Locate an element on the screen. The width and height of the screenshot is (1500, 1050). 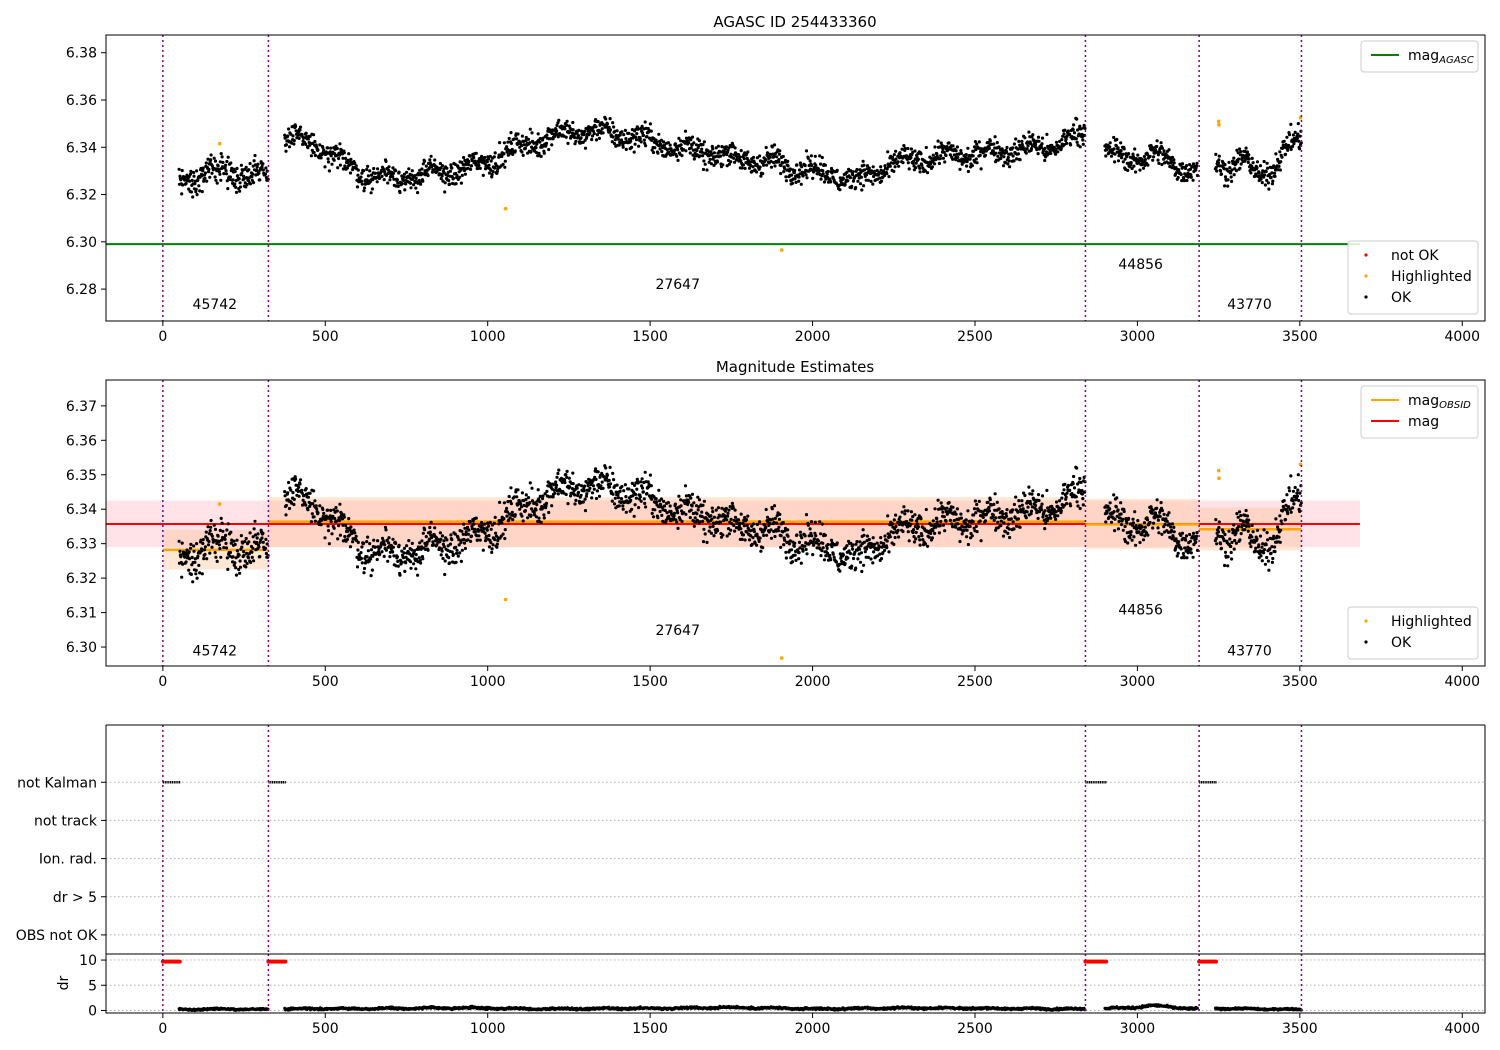
legend-label: not OK is located at coordinates (1415, 256).